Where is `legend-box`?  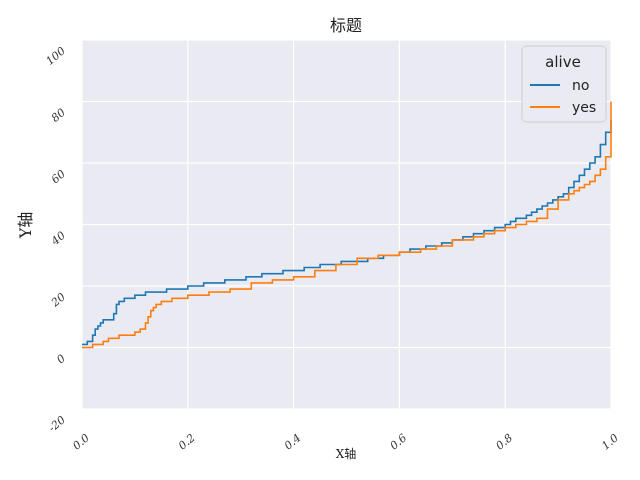 legend-box is located at coordinates (564, 84).